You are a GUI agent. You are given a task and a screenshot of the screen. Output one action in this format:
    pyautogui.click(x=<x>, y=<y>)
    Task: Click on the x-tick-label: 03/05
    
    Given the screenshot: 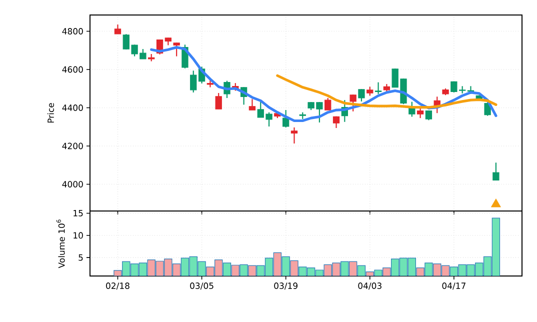 What is the action you would take?
    pyautogui.click(x=202, y=286)
    